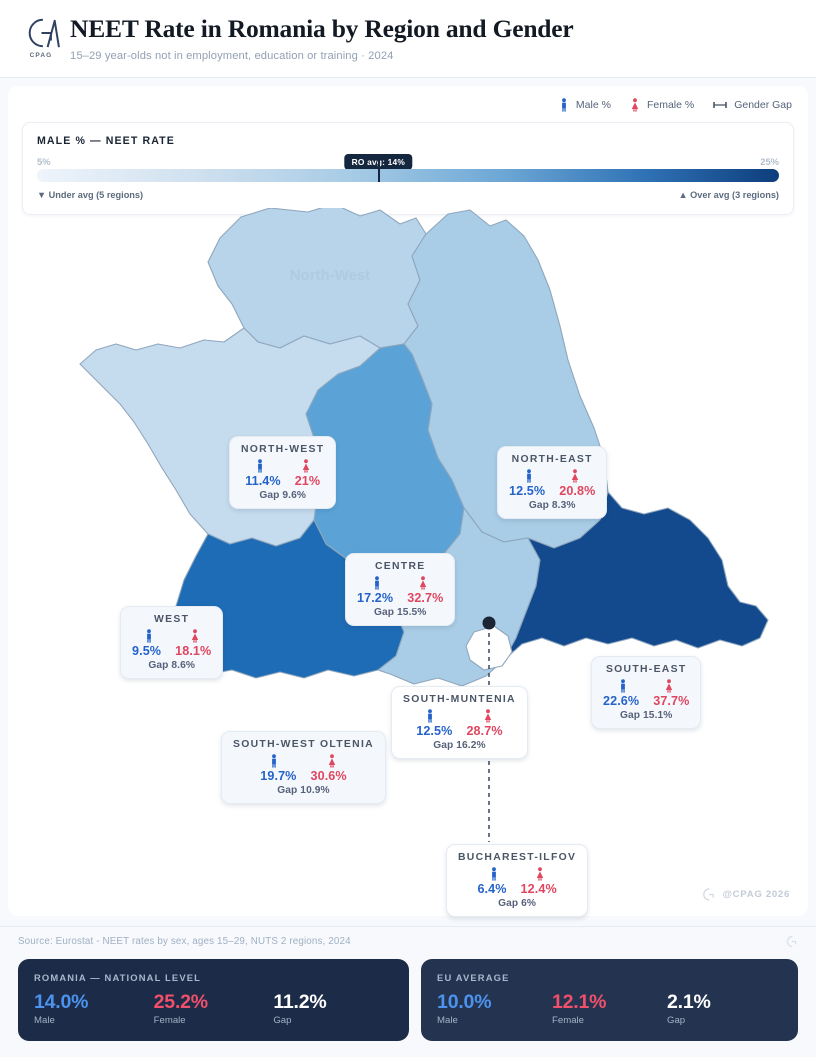 This screenshot has width=816, height=1057. I want to click on region-card-title: SOUTH-EAST, so click(646, 669).